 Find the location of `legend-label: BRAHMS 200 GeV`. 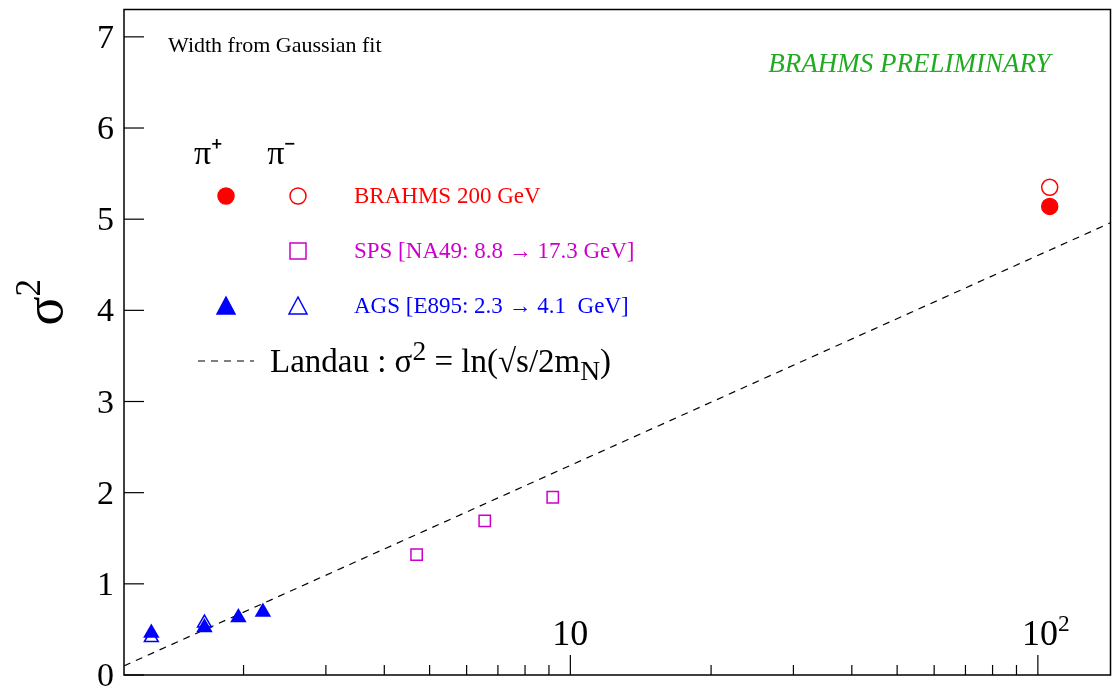

legend-label: BRAHMS 200 GeV is located at coordinates (447, 195).